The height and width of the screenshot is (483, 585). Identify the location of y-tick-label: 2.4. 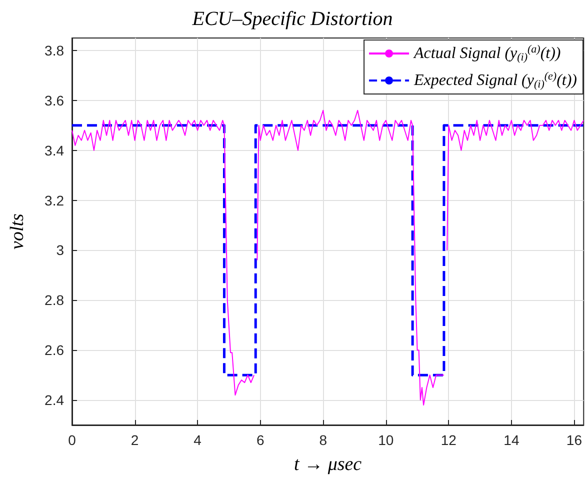
(54, 400).